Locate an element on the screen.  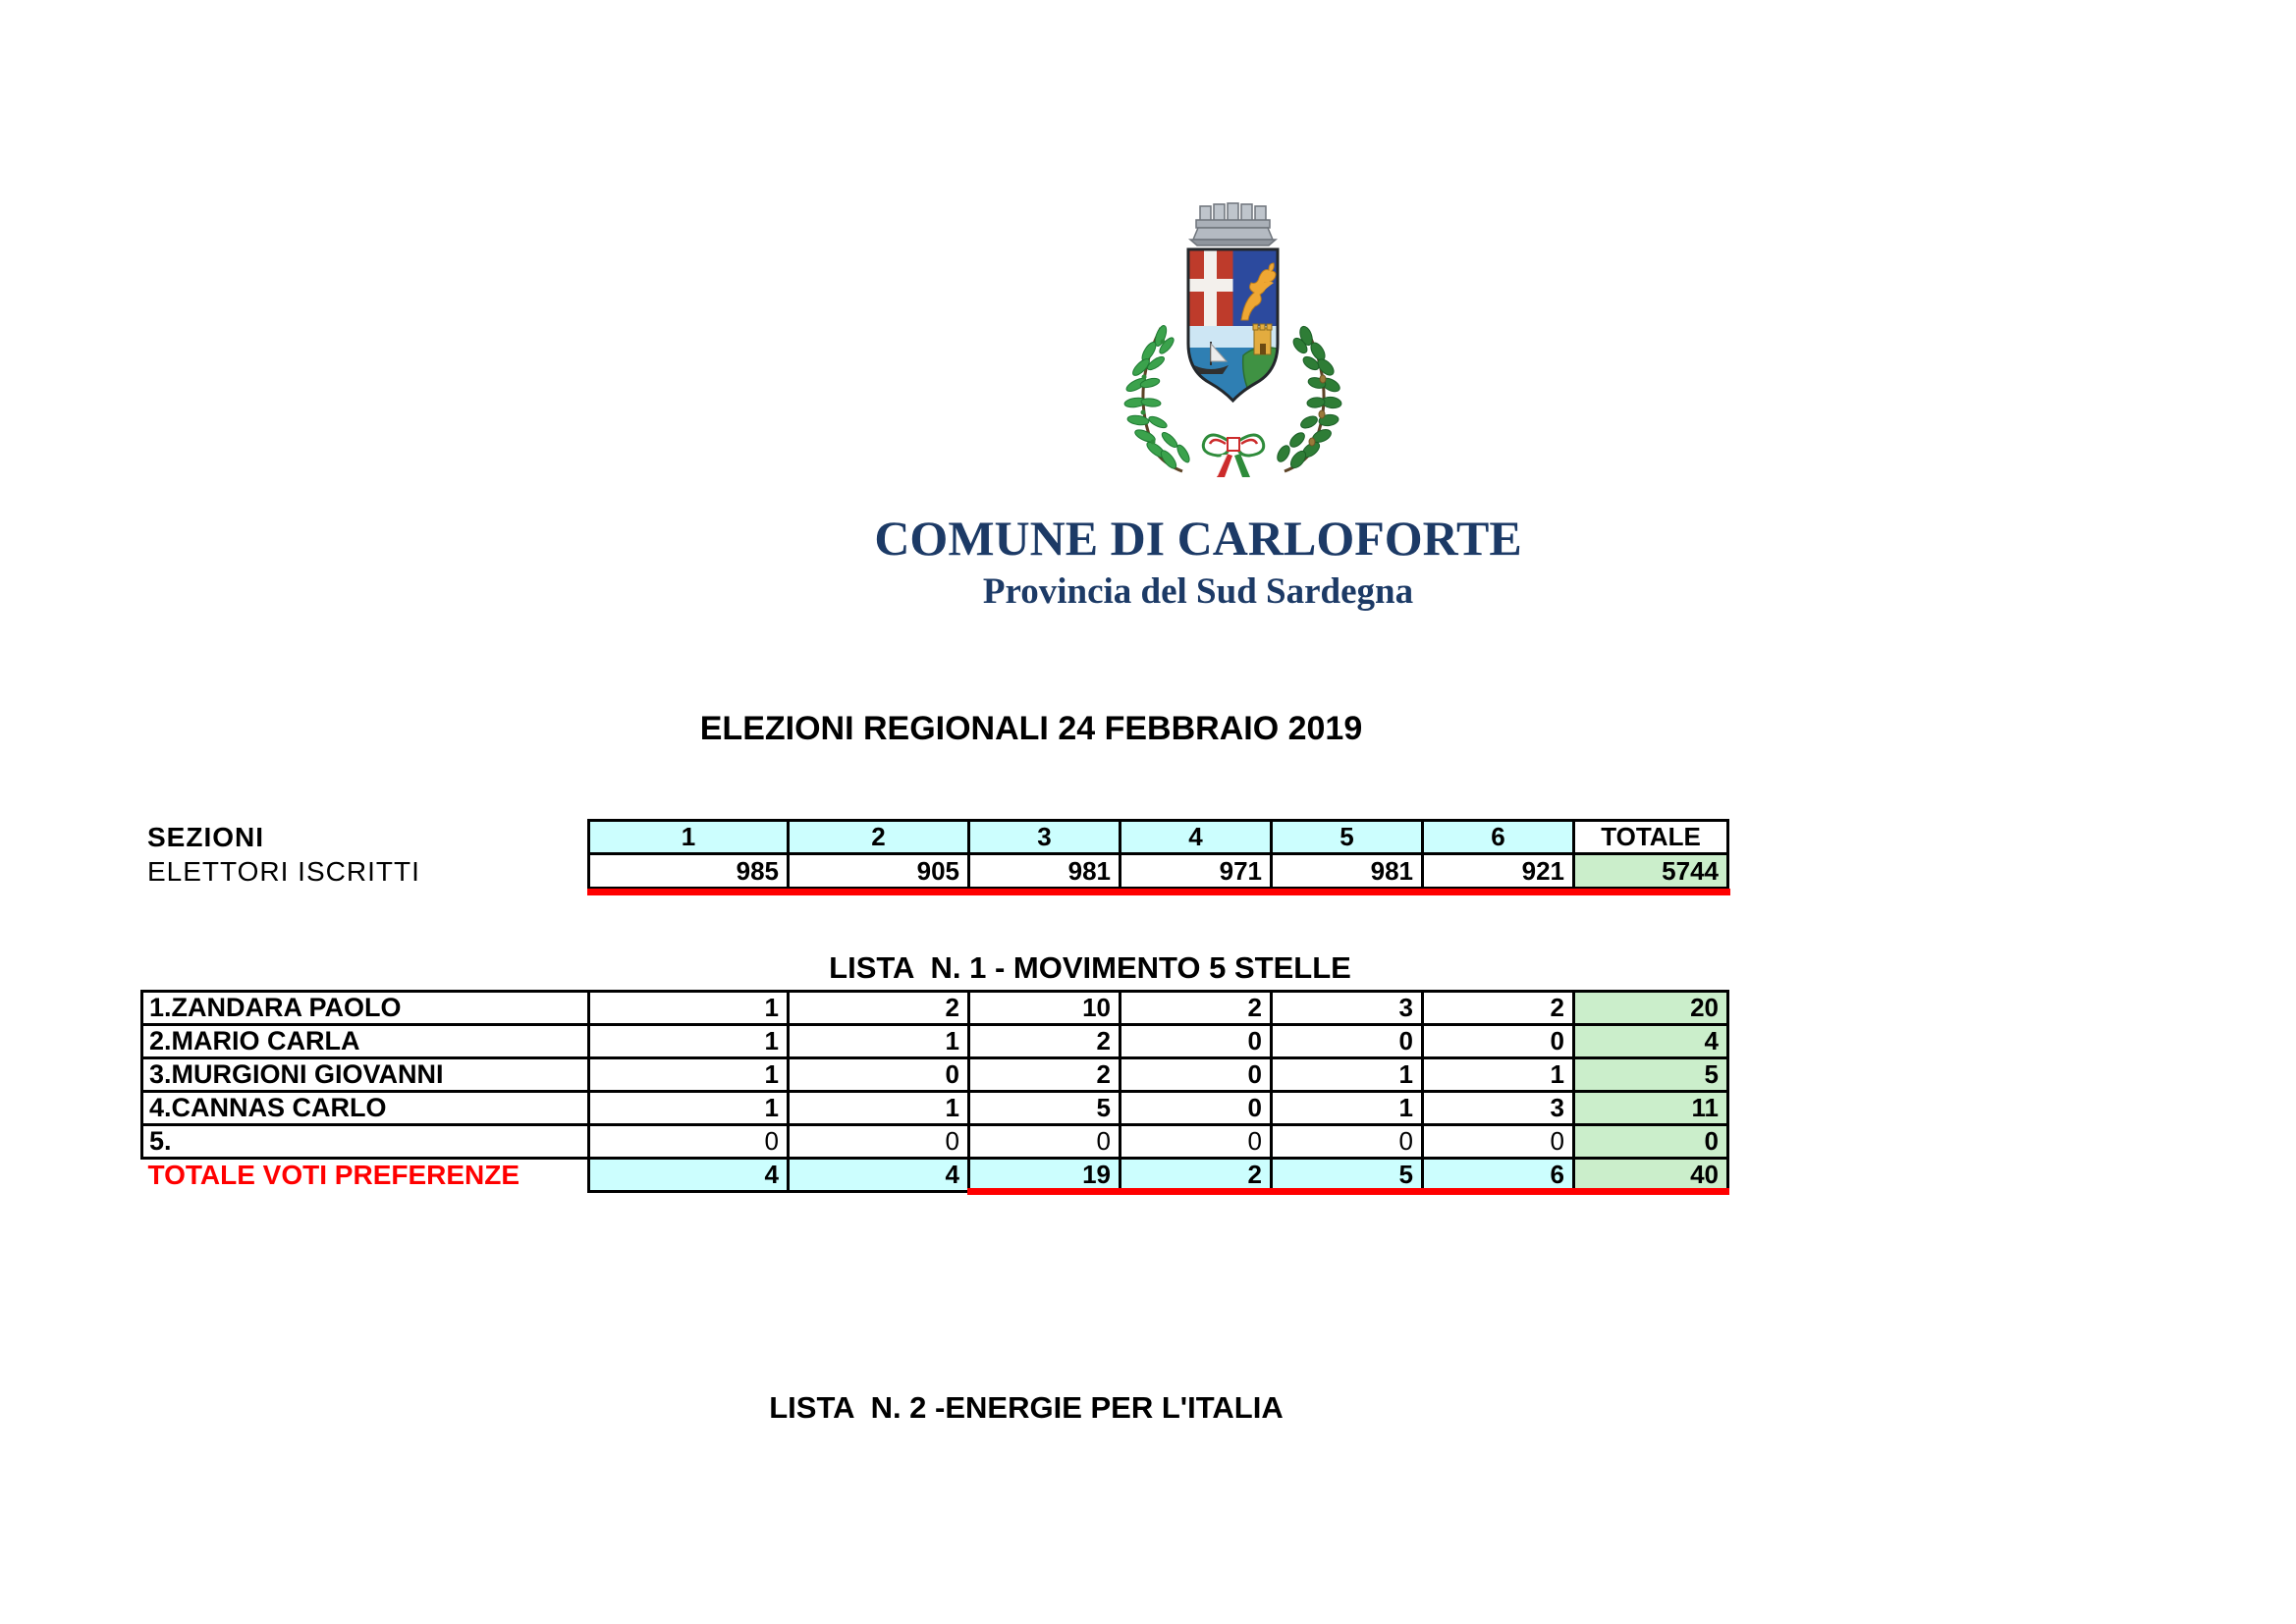
table2-red-underline is located at coordinates (1348, 1191).